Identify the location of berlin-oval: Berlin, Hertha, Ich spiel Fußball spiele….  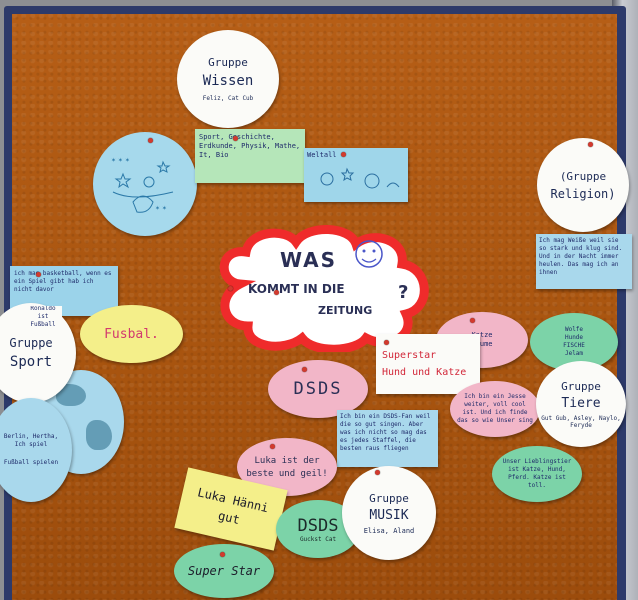
(36, 450).